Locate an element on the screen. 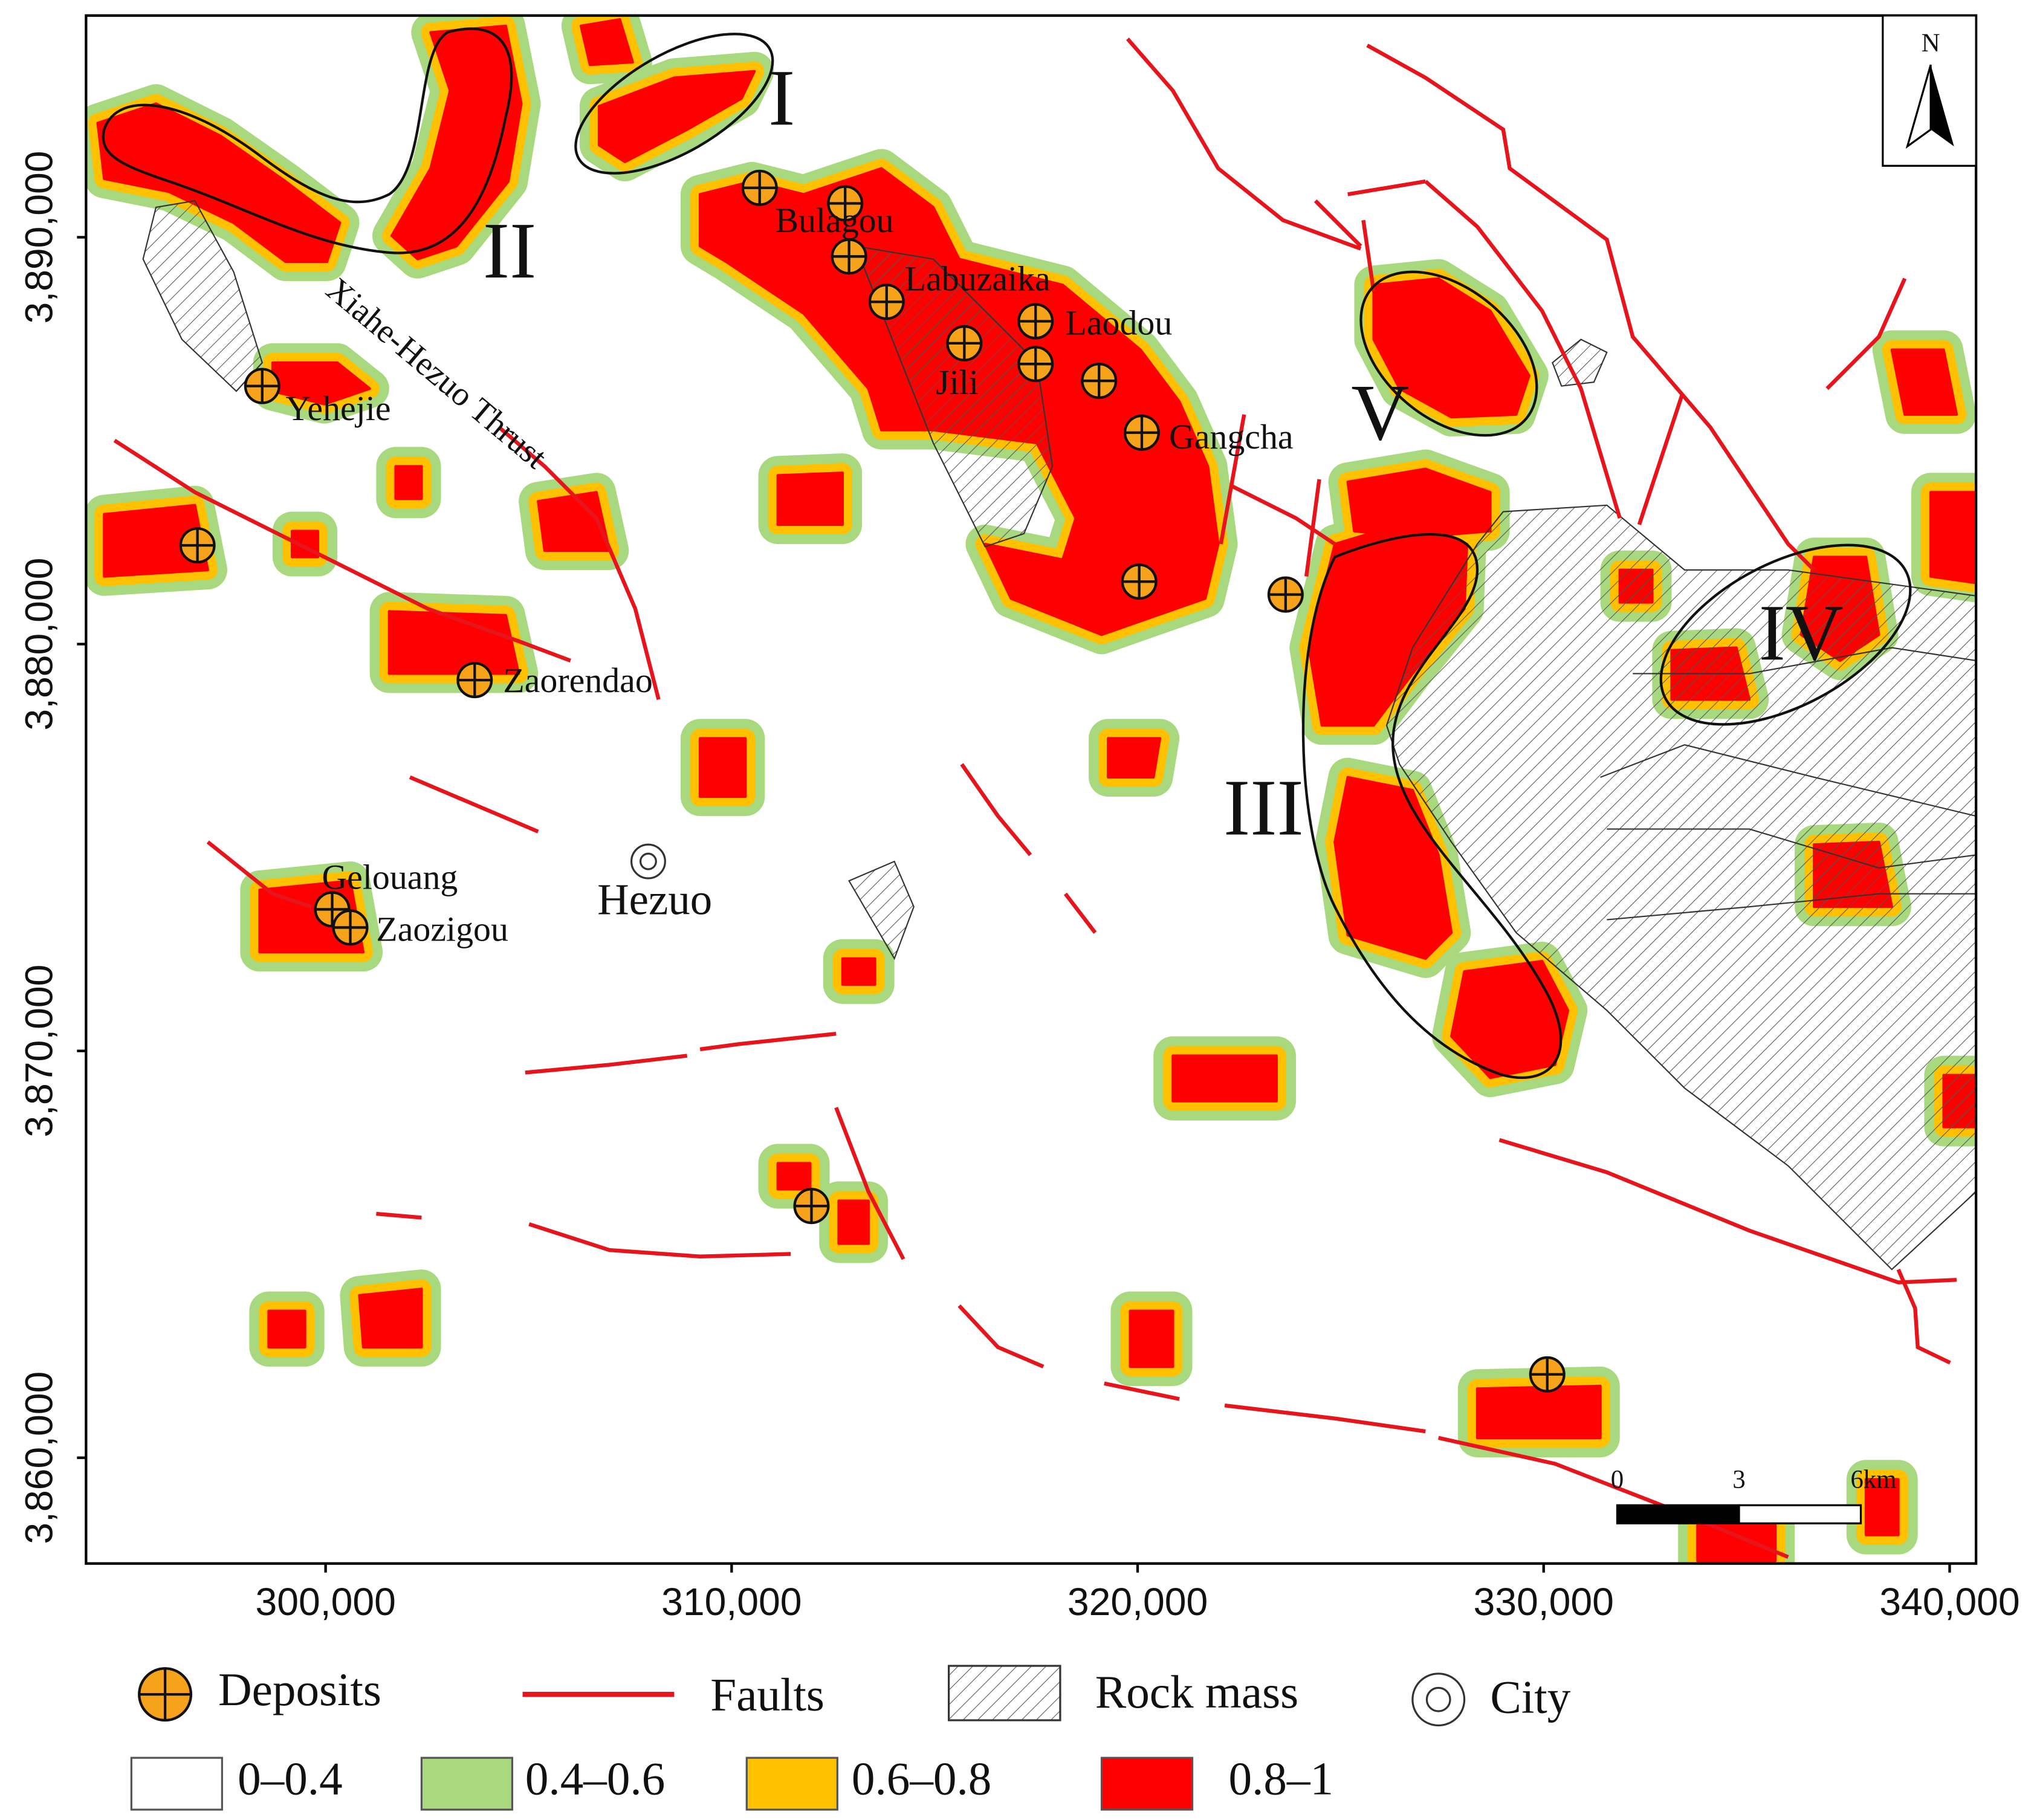 The width and height of the screenshot is (2031, 1820). legend-label: Deposits is located at coordinates (299, 1689).